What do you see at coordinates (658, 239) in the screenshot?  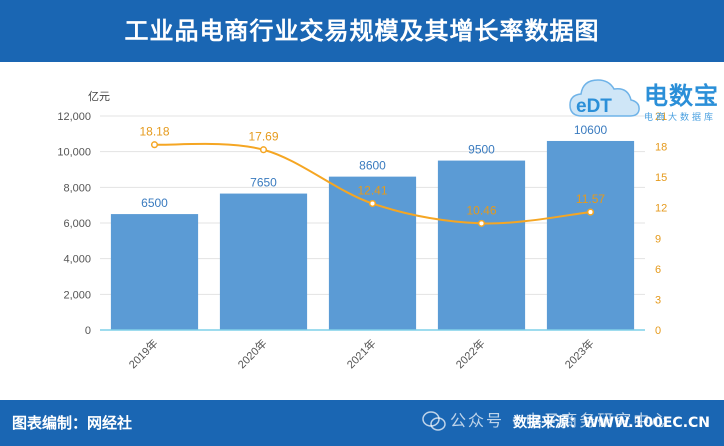 I see `y2-tick-label: 9` at bounding box center [658, 239].